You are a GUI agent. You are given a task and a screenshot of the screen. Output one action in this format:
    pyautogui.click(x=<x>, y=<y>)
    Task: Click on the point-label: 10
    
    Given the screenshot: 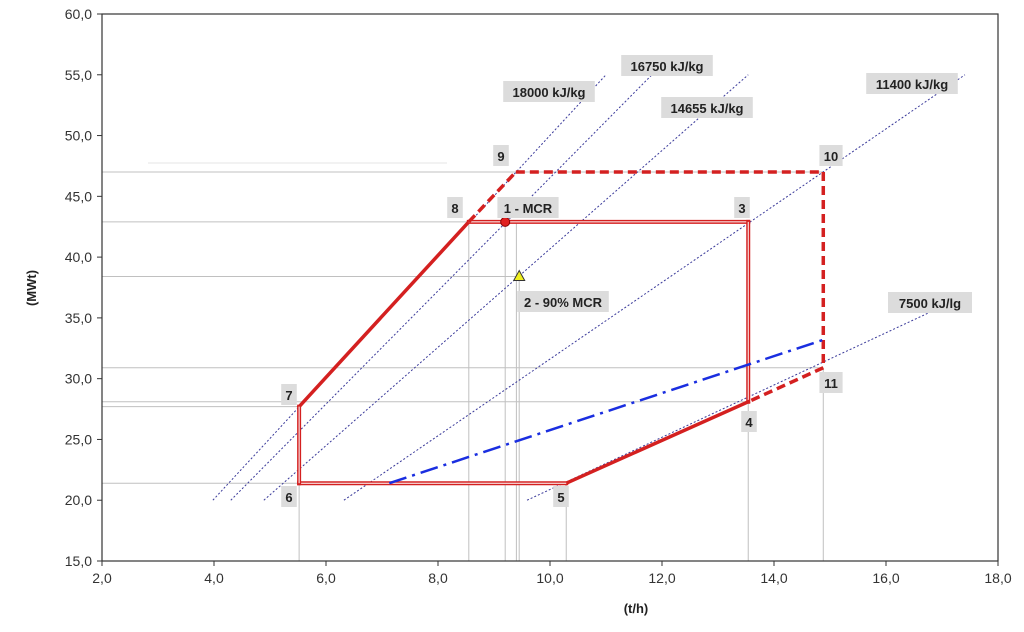 What is the action you would take?
    pyautogui.click(x=831, y=156)
    